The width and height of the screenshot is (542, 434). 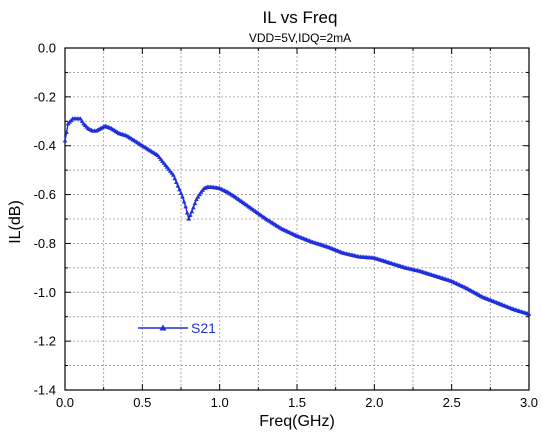 I want to click on y-tick-label: -0.4, so click(x=45, y=145).